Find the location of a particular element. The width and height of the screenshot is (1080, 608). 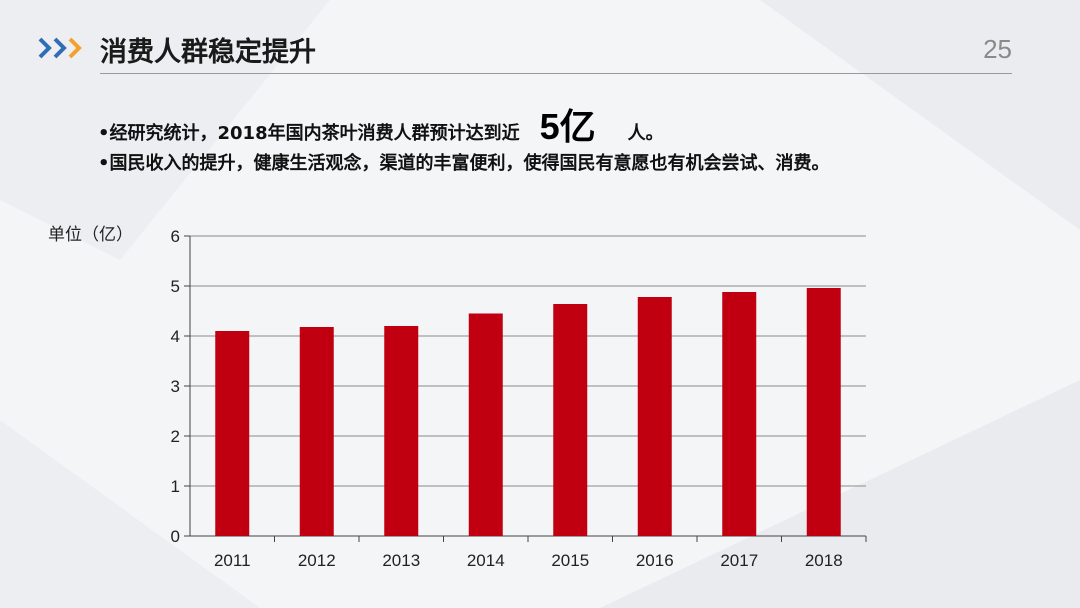

highlight-value: 5亿 is located at coordinates (567, 126).